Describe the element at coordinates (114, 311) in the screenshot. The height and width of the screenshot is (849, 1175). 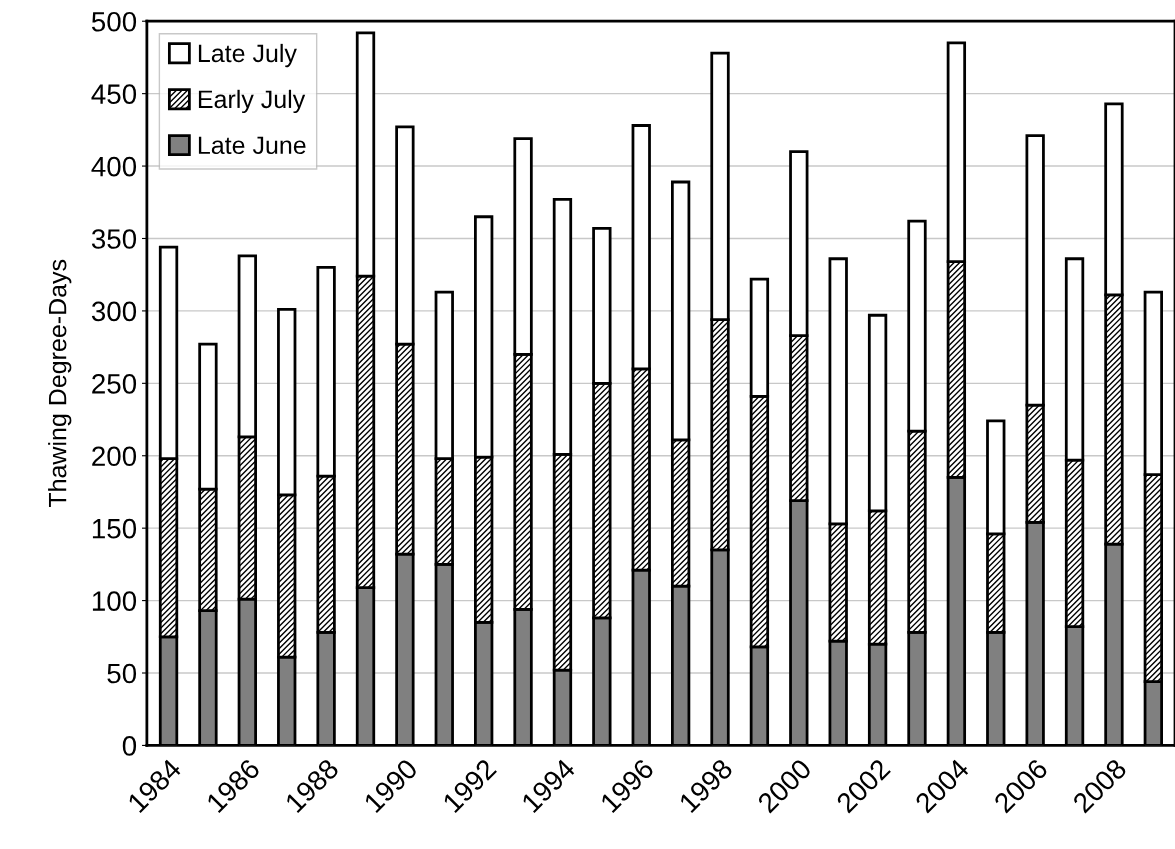
I see `y-tick-label: 300` at that location.